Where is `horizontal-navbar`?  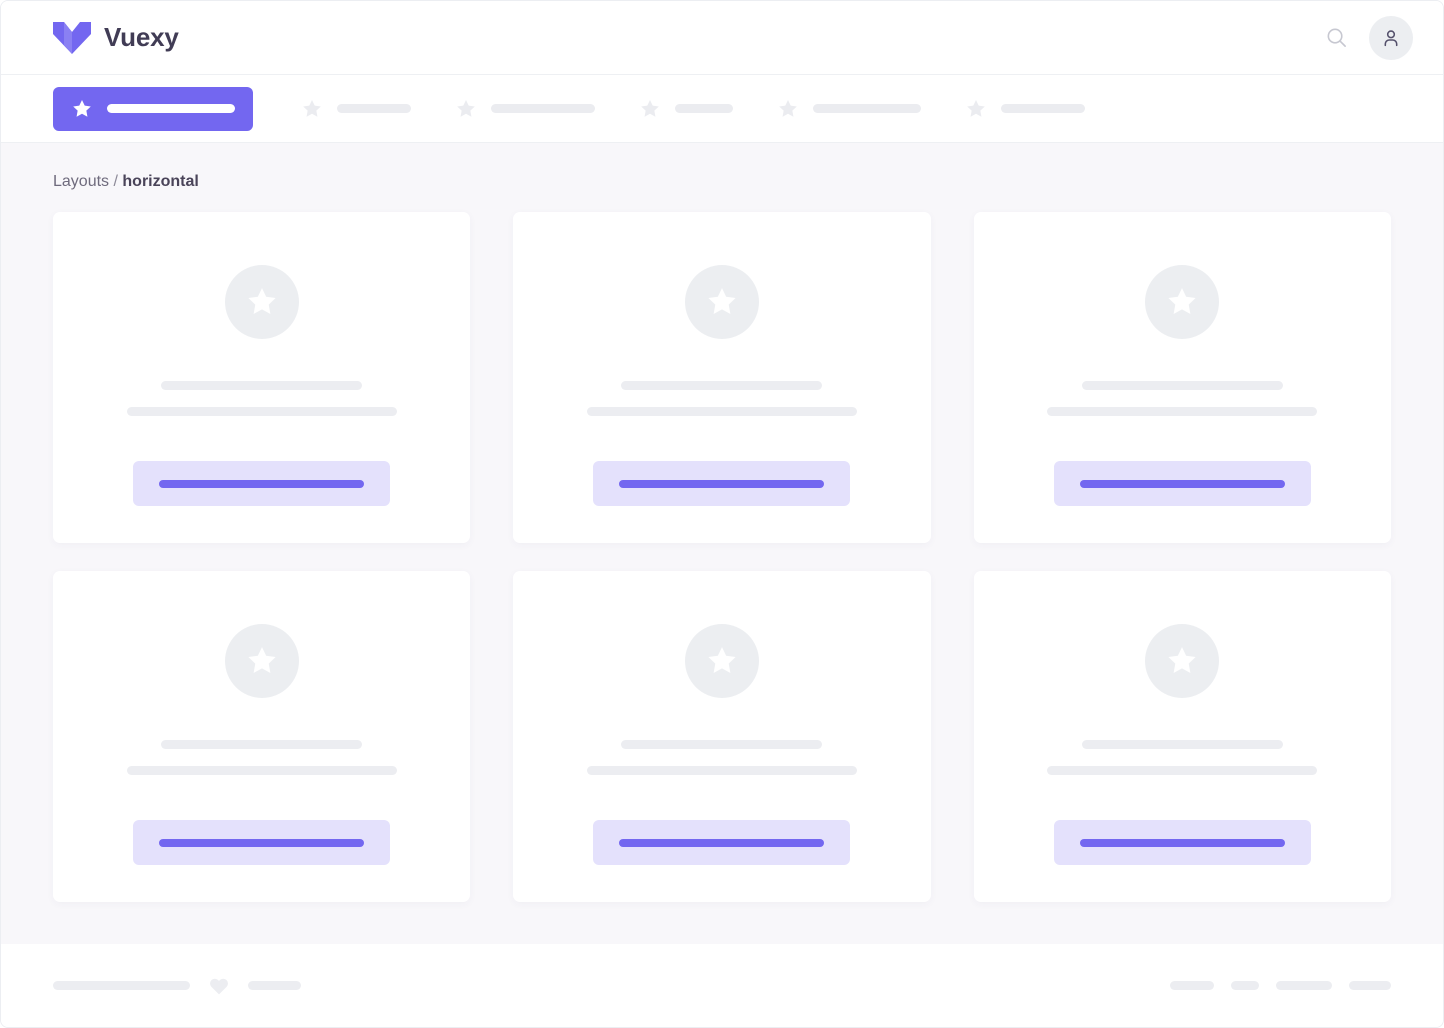 horizontal-navbar is located at coordinates (722, 109).